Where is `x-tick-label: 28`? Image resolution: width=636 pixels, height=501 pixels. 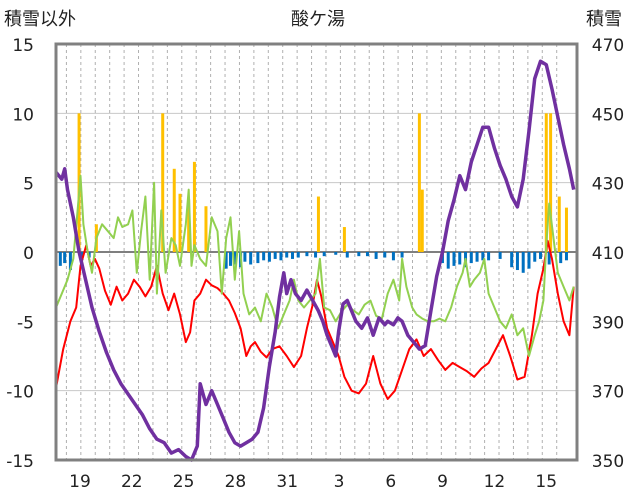 x-tick-label: 28 is located at coordinates (236, 482).